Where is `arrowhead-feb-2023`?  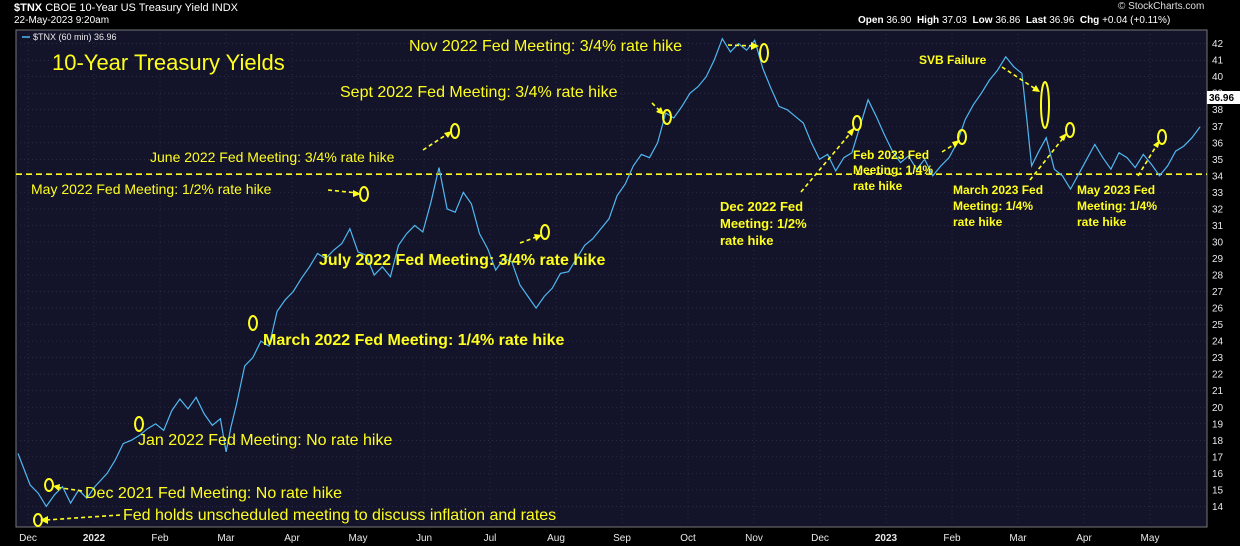 arrowhead-feb-2023 is located at coordinates (956, 144).